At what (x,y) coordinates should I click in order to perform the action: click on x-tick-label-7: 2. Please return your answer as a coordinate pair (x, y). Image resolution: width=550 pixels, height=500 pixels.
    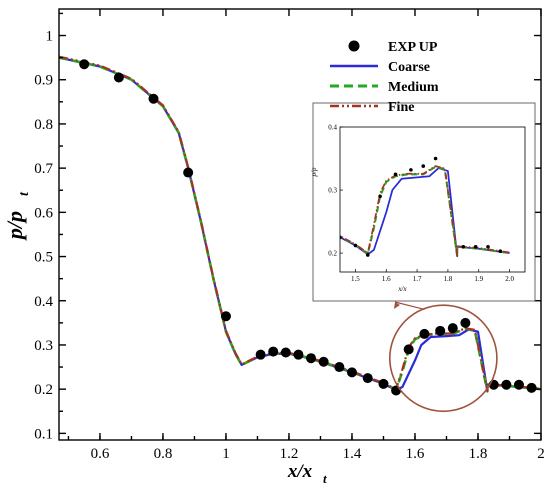
    Looking at the image, I should click on (541, 454).